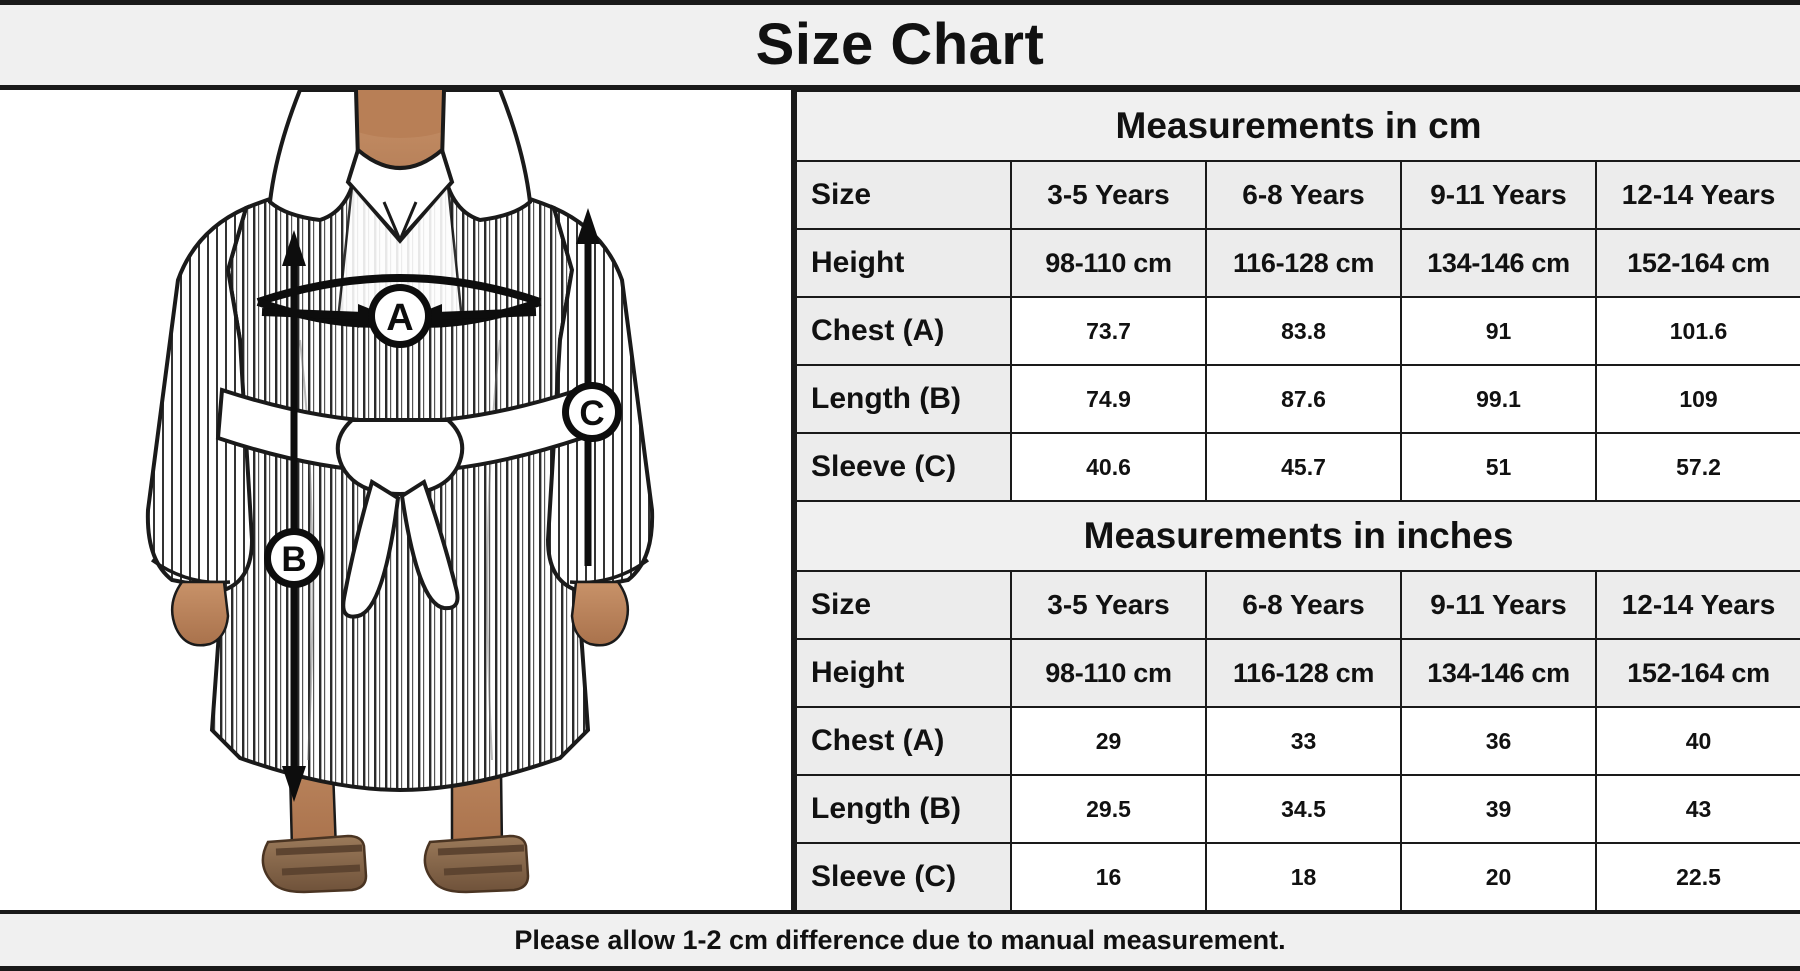 This screenshot has height=971, width=1800. What do you see at coordinates (1498, 263) in the screenshot?
I see `cell-cm-height-2: 134-146 cm` at bounding box center [1498, 263].